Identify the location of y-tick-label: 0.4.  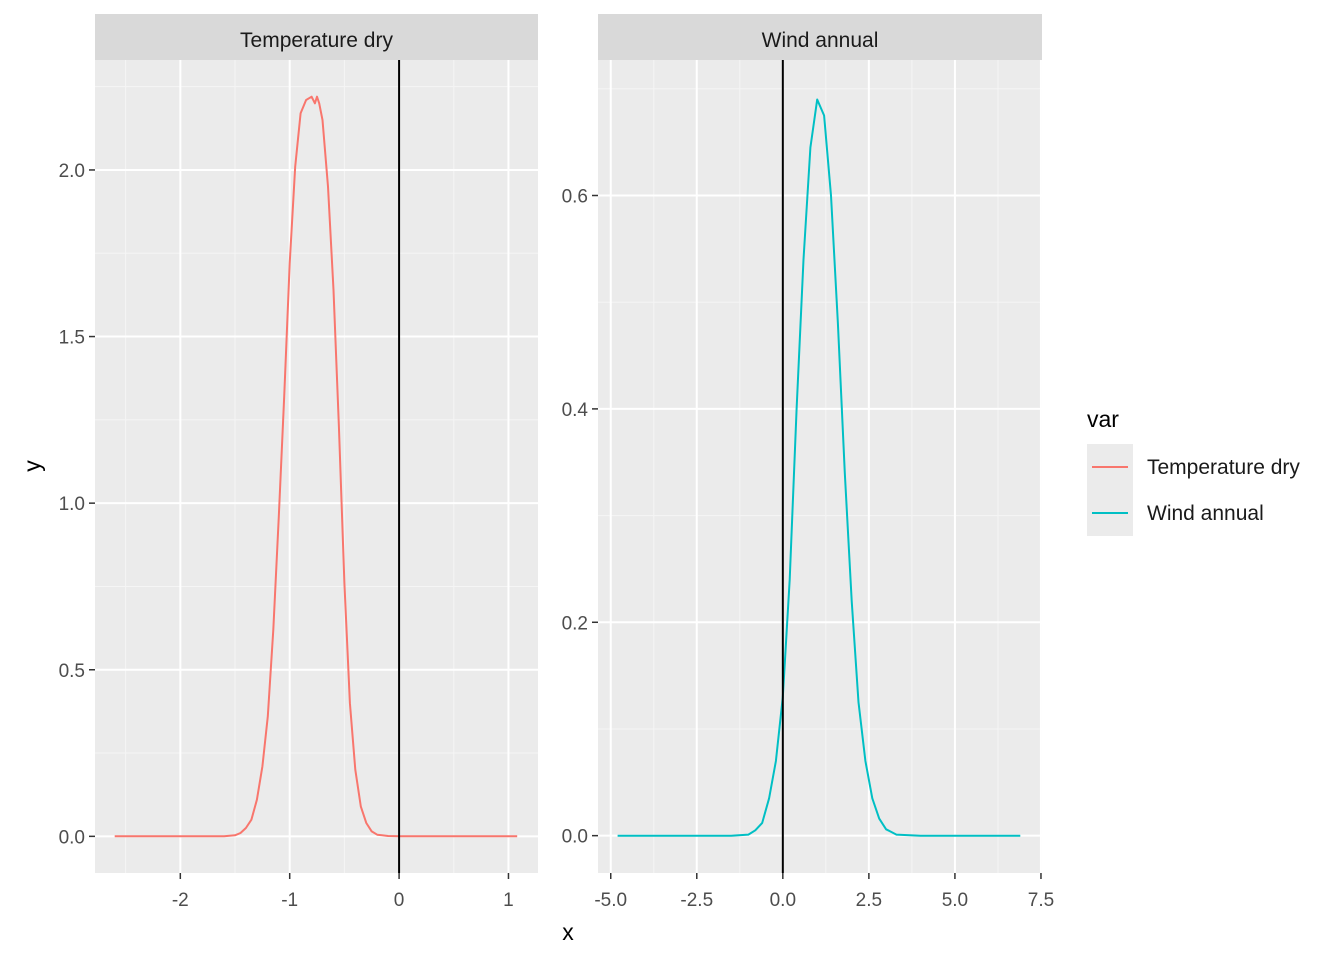
(575, 410).